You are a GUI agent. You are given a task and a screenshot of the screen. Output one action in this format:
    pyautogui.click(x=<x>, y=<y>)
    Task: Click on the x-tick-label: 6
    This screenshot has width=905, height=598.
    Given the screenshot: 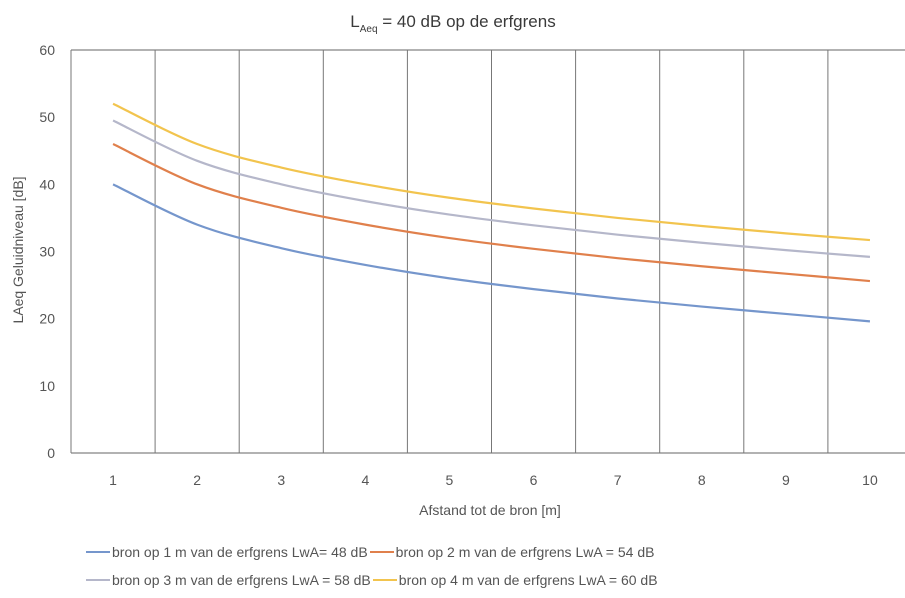 What is the action you would take?
    pyautogui.click(x=534, y=480)
    